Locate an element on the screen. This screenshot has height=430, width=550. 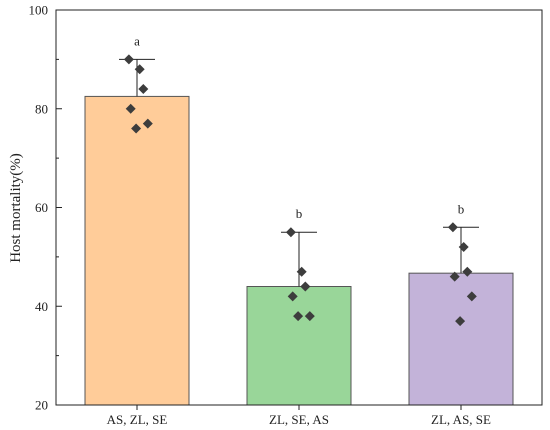
x-tick-label: ZL, SE, AS is located at coordinates (299, 419).